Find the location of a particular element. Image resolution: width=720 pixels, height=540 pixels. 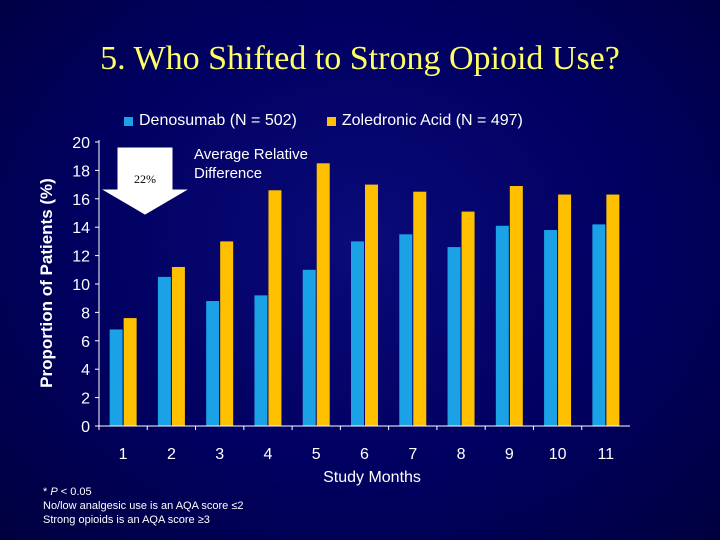

footnote-strong-opioids: Strong opioids is an AQA score ≥3 is located at coordinates (126, 520).